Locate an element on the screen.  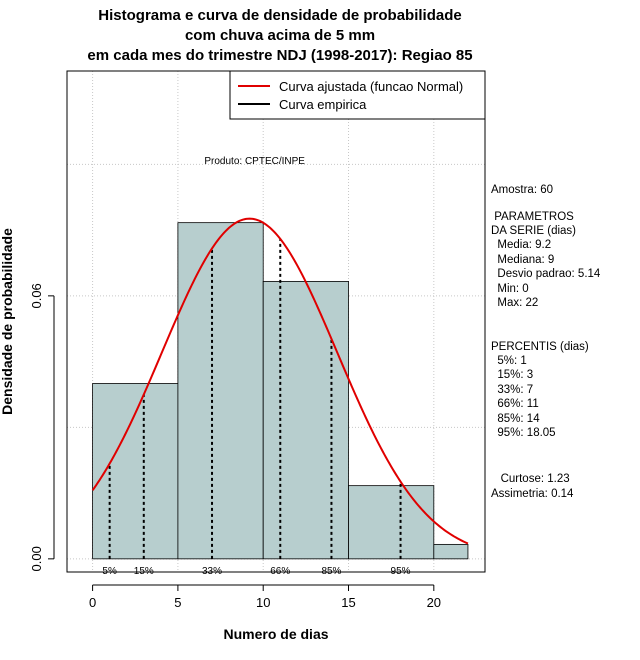
percentil-66: 66%: 11 is located at coordinates (515, 404).